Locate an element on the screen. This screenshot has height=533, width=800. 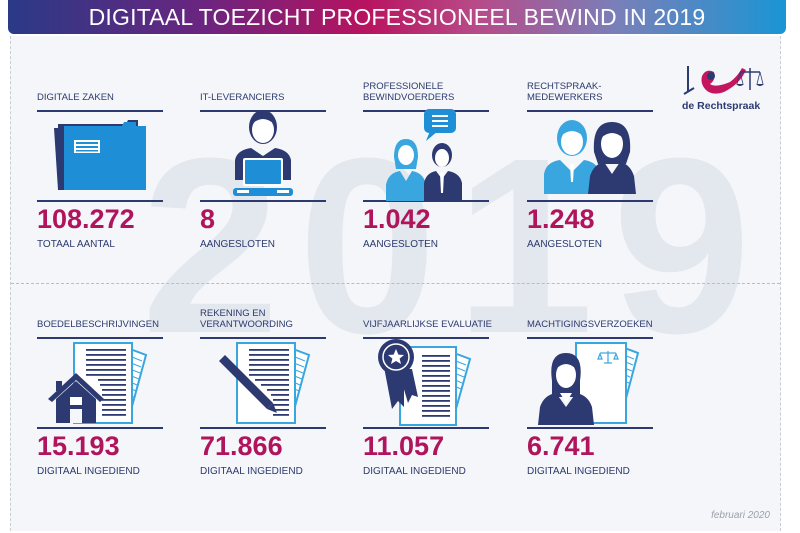
stat-label: PROFESSIONELE BEWINDVOERDERS is located at coordinates (409, 92).